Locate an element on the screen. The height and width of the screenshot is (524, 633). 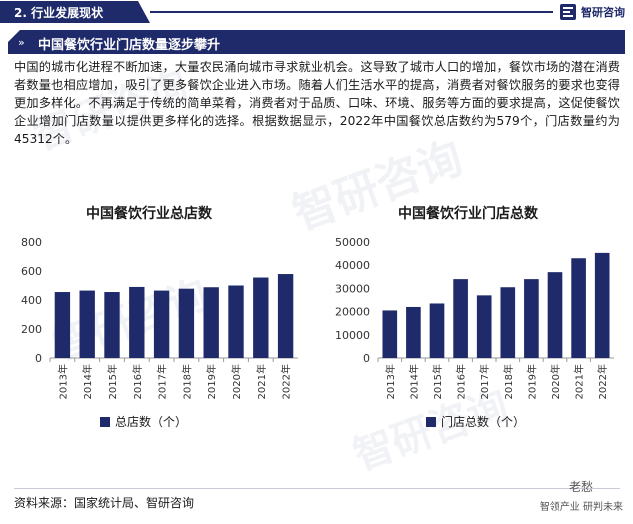
top-bar: 2. 行业发展现状 智研咨询 is located at coordinates (316, 12).